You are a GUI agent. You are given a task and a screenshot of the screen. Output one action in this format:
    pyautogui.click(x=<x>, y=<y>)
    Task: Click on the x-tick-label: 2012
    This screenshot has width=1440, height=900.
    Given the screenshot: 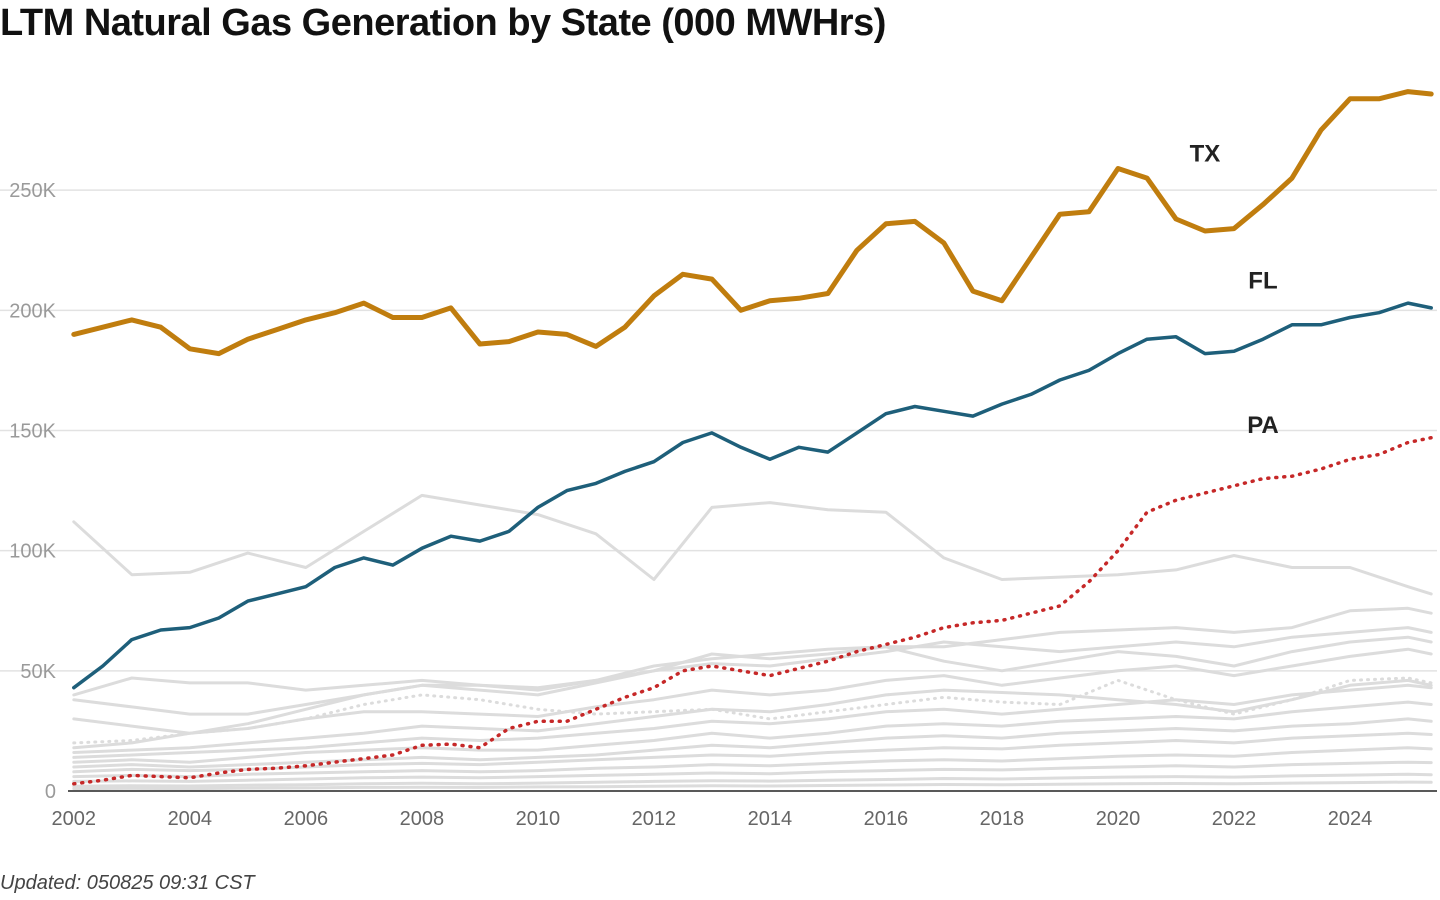 What is the action you would take?
    pyautogui.click(x=654, y=819)
    